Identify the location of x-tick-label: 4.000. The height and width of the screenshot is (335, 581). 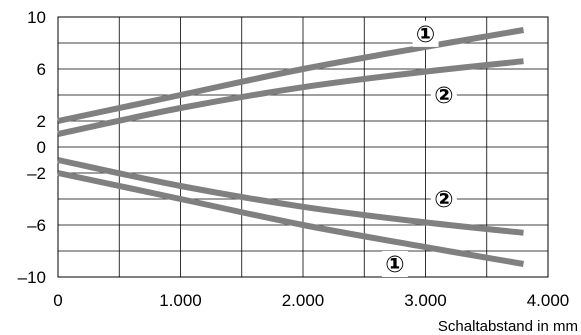
(548, 300).